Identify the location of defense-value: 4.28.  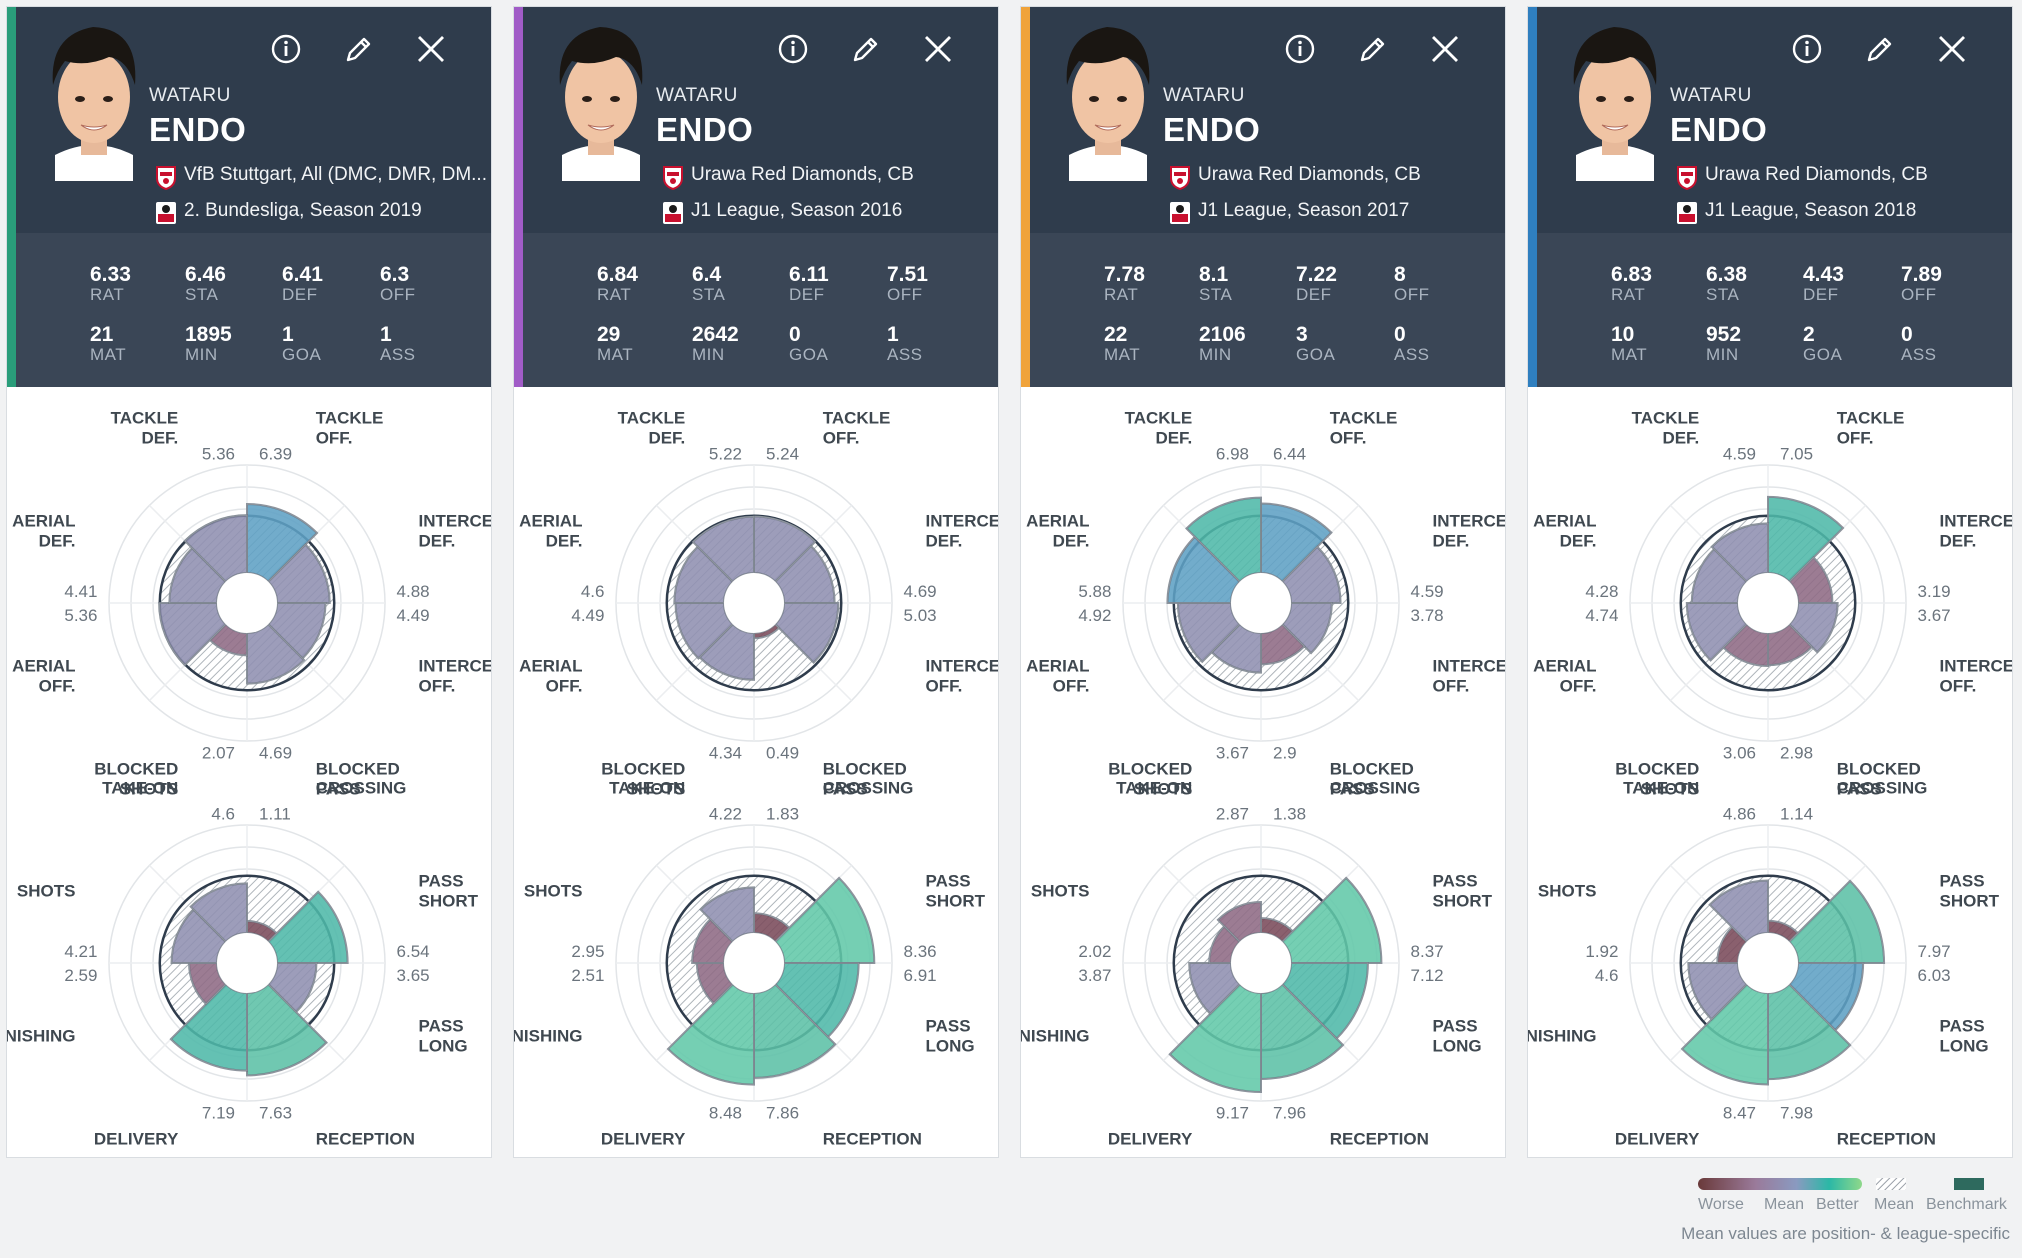
(1601, 591).